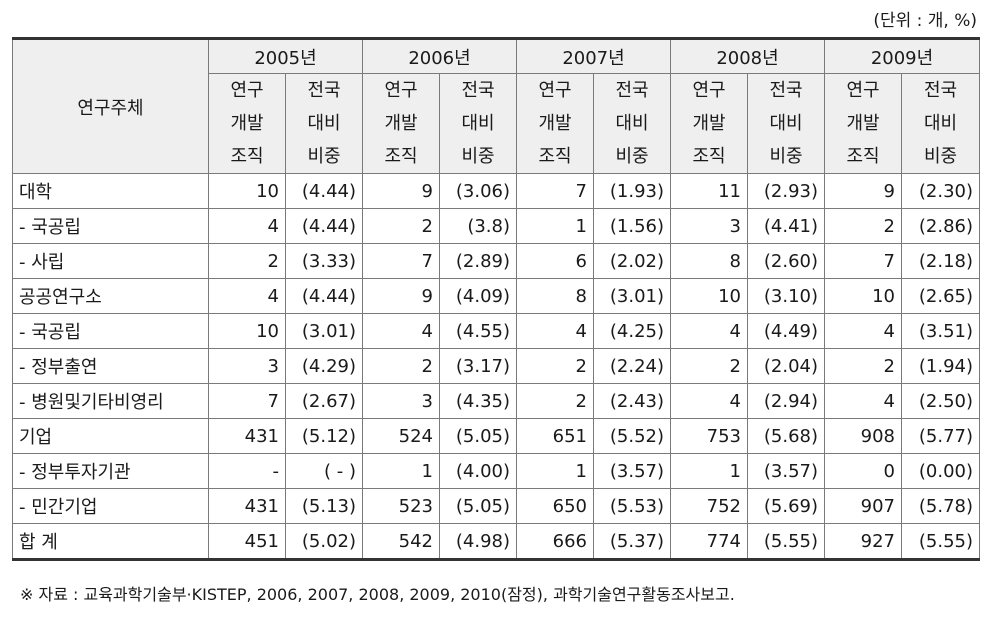 The width and height of the screenshot is (991, 624). What do you see at coordinates (709, 191) in the screenshot?
I see `org-count-cell: 11` at bounding box center [709, 191].